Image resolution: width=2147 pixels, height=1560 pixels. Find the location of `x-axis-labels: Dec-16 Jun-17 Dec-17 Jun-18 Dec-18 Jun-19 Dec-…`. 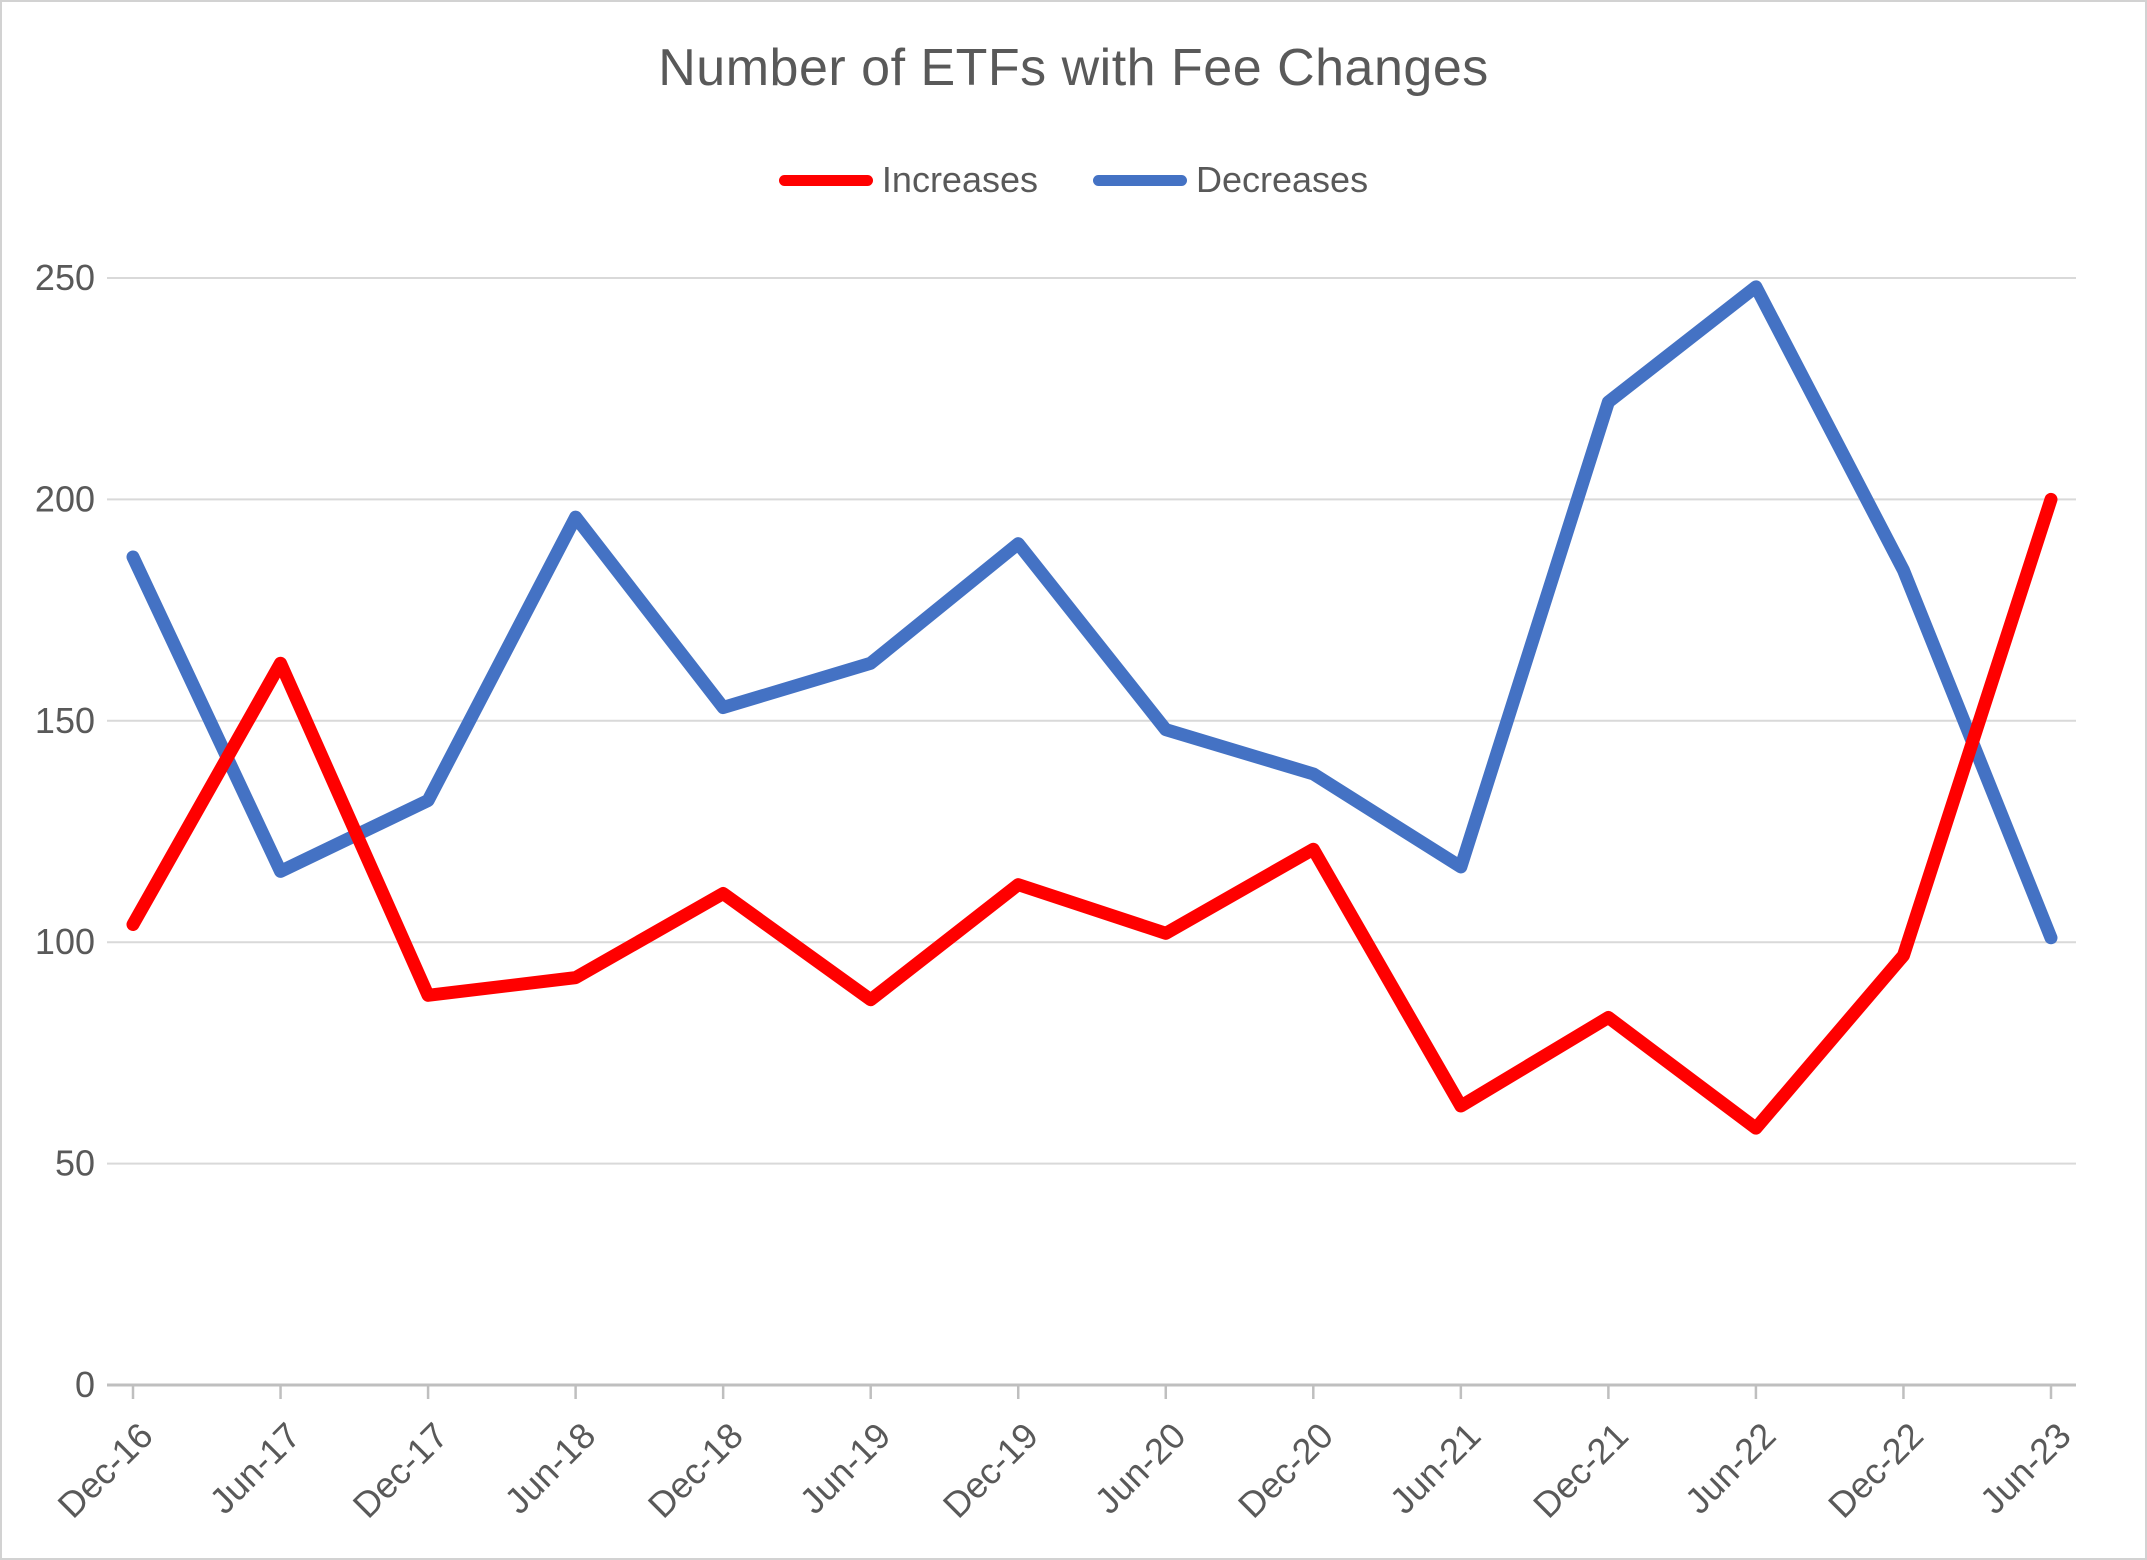

x-axis-labels: Dec-16 Jun-17 Dec-17 Jun-18 Dec-18 Jun-19 Dec-… is located at coordinates (1064, 1470).